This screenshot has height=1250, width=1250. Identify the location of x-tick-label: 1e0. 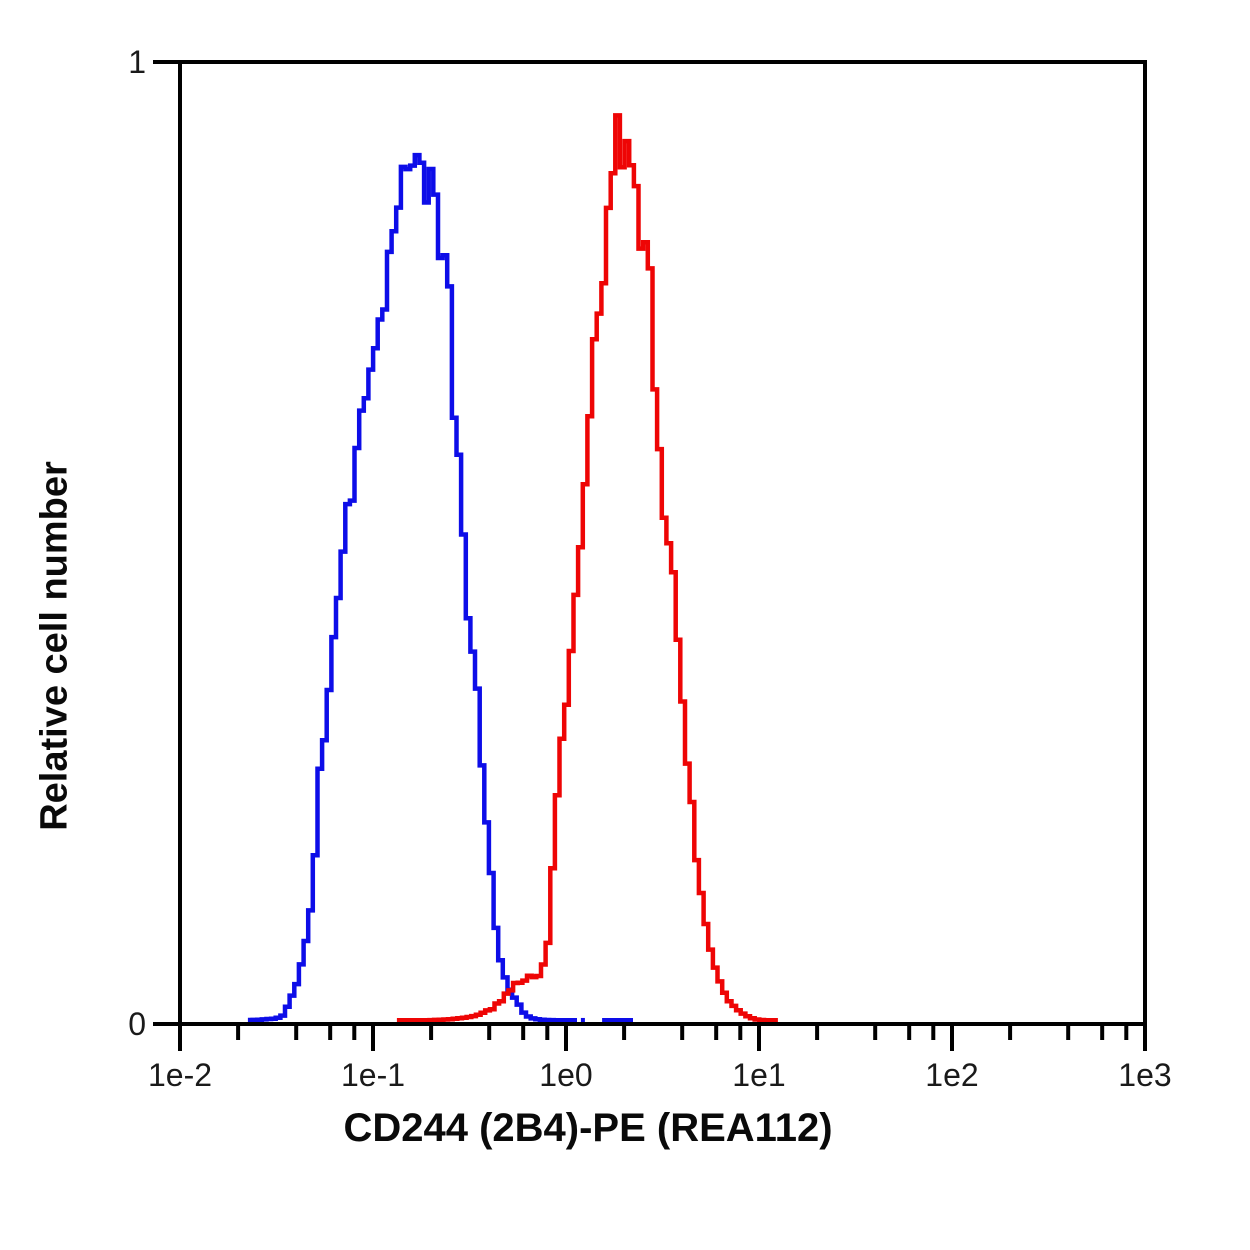
(565, 1075).